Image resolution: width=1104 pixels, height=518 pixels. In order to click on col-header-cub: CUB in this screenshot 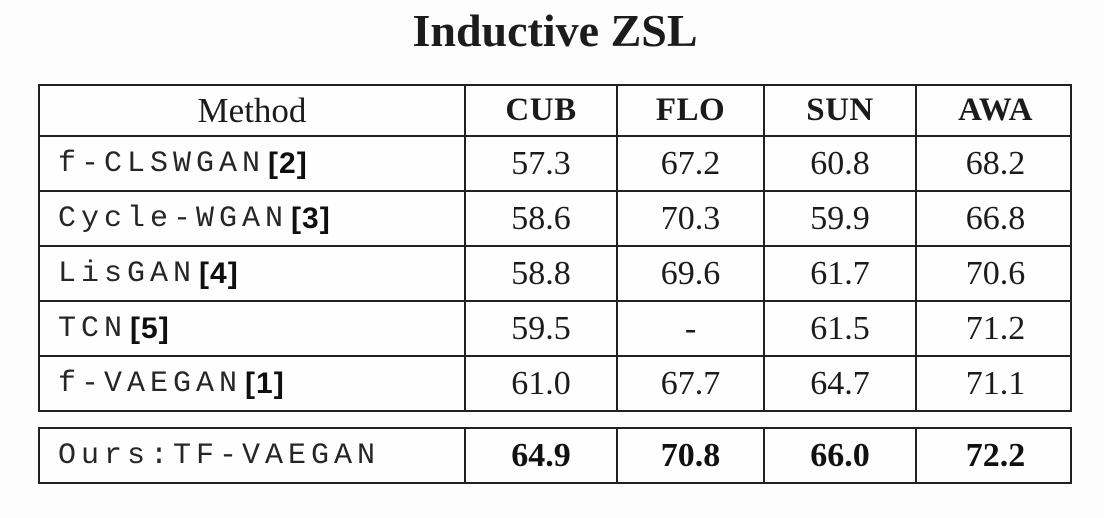, I will do `click(540, 110)`.